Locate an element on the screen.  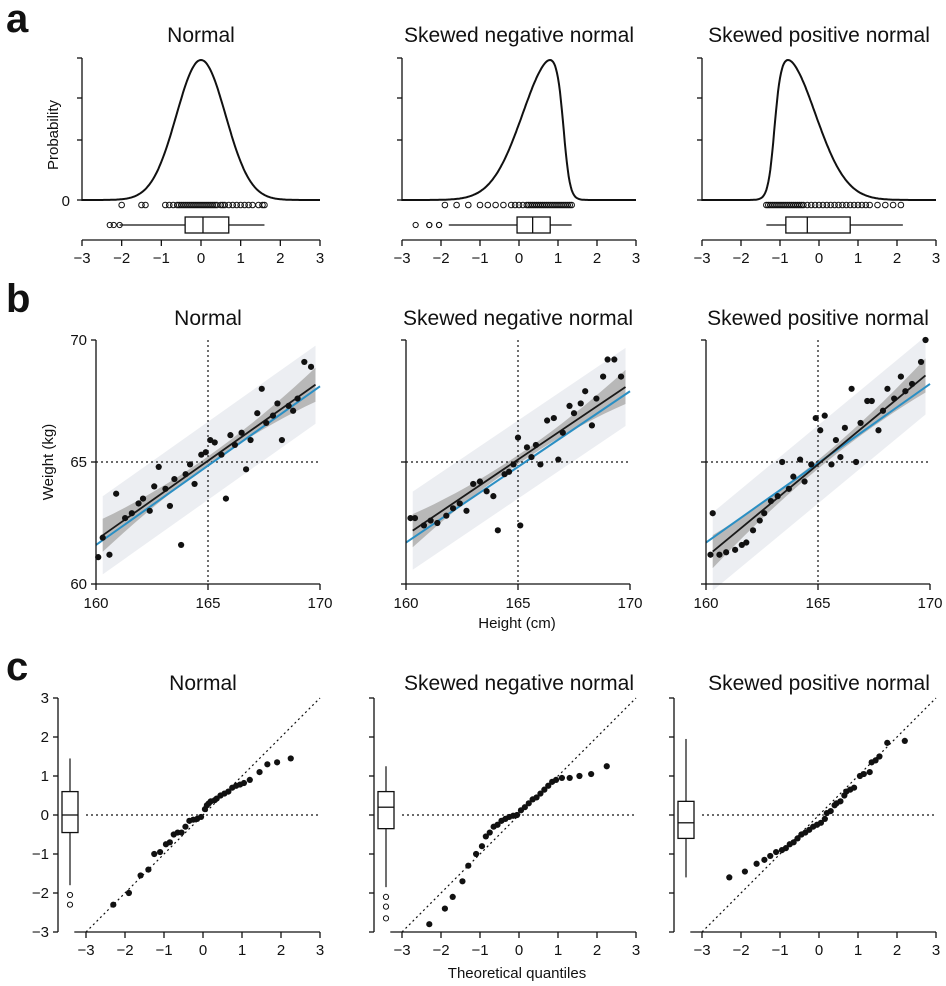
qq-y-tick-label-6: 3 is located at coordinates (45, 698).